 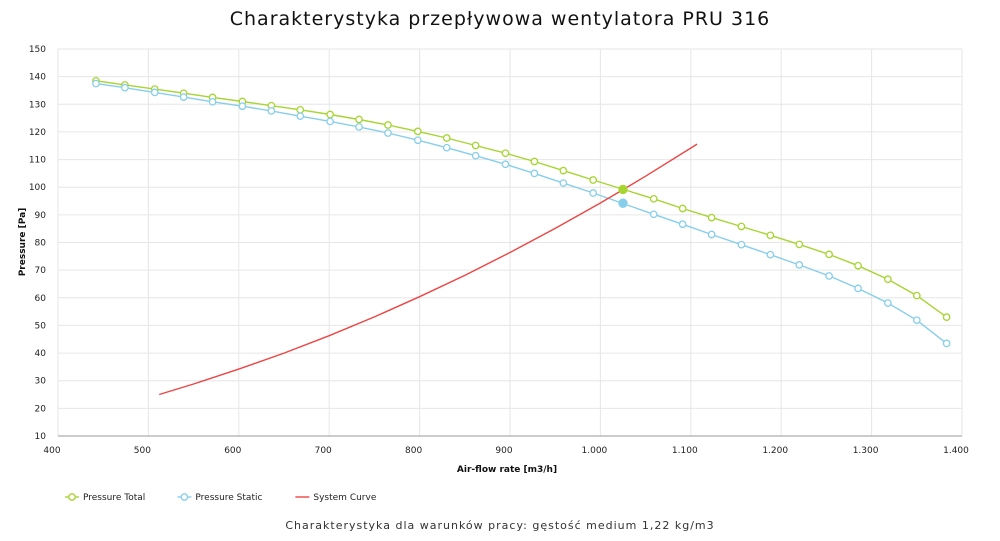 I want to click on y-tick-label: 110, so click(x=37, y=161).